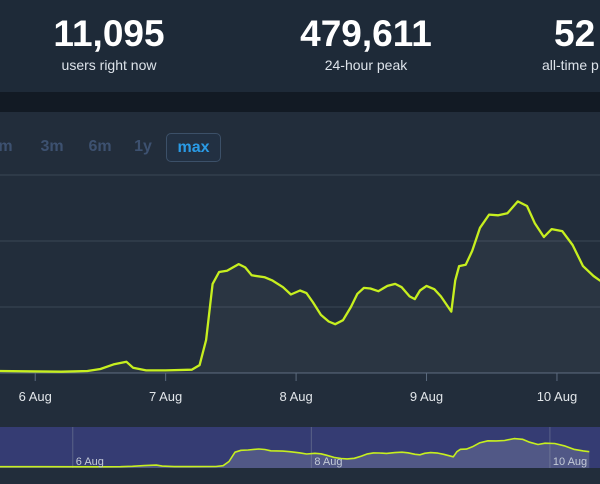  I want to click on range-button-1y: 1y, so click(143, 146).